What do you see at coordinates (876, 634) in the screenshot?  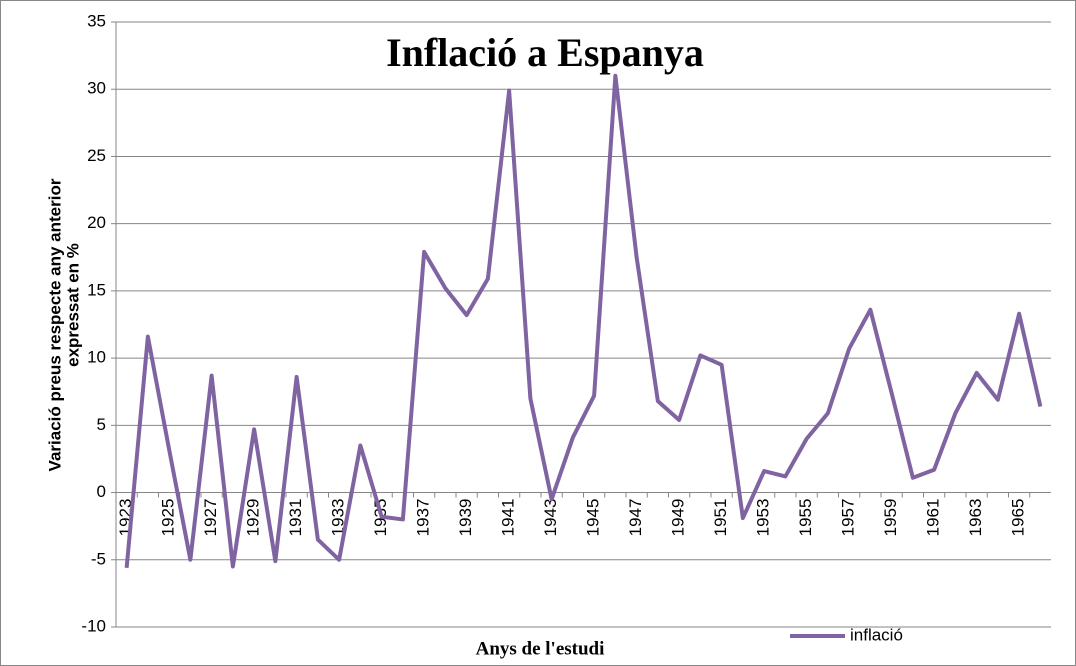 I see `legend-label: inflació` at bounding box center [876, 634].